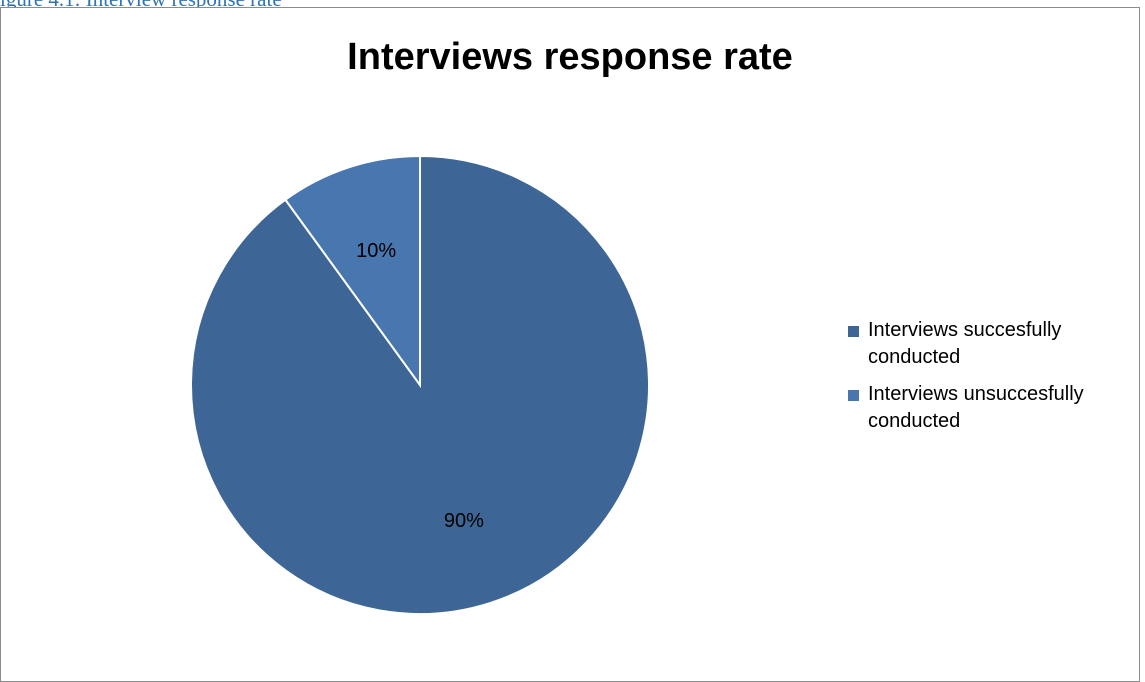 This screenshot has height=682, width=1145. What do you see at coordinates (976, 407) in the screenshot?
I see `legend-label-unsuccessful: Interviews unsuccesfully conducted` at bounding box center [976, 407].